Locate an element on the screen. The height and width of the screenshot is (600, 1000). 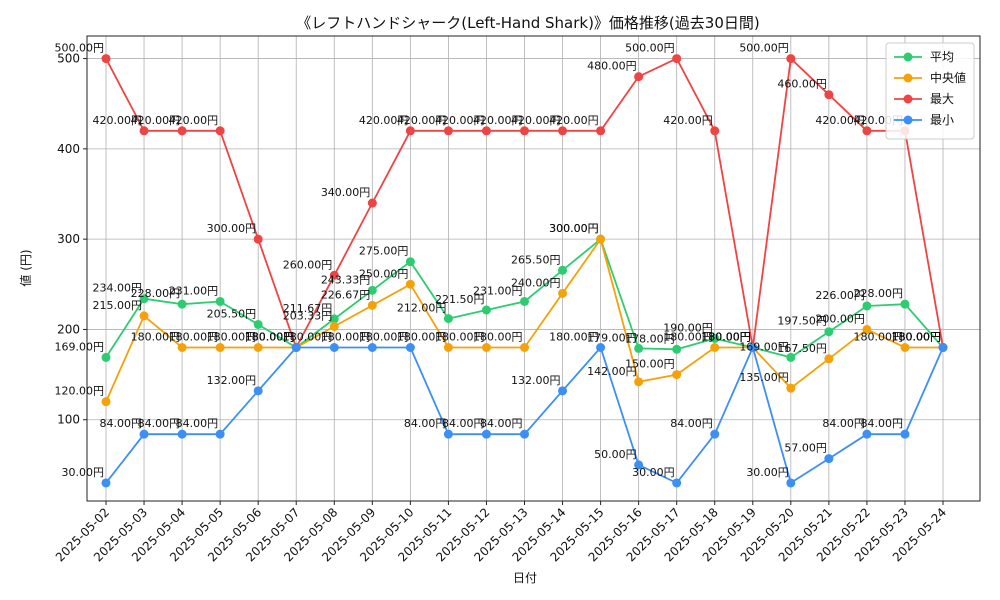
x-axis-label: 日付 is located at coordinates (525, 578).